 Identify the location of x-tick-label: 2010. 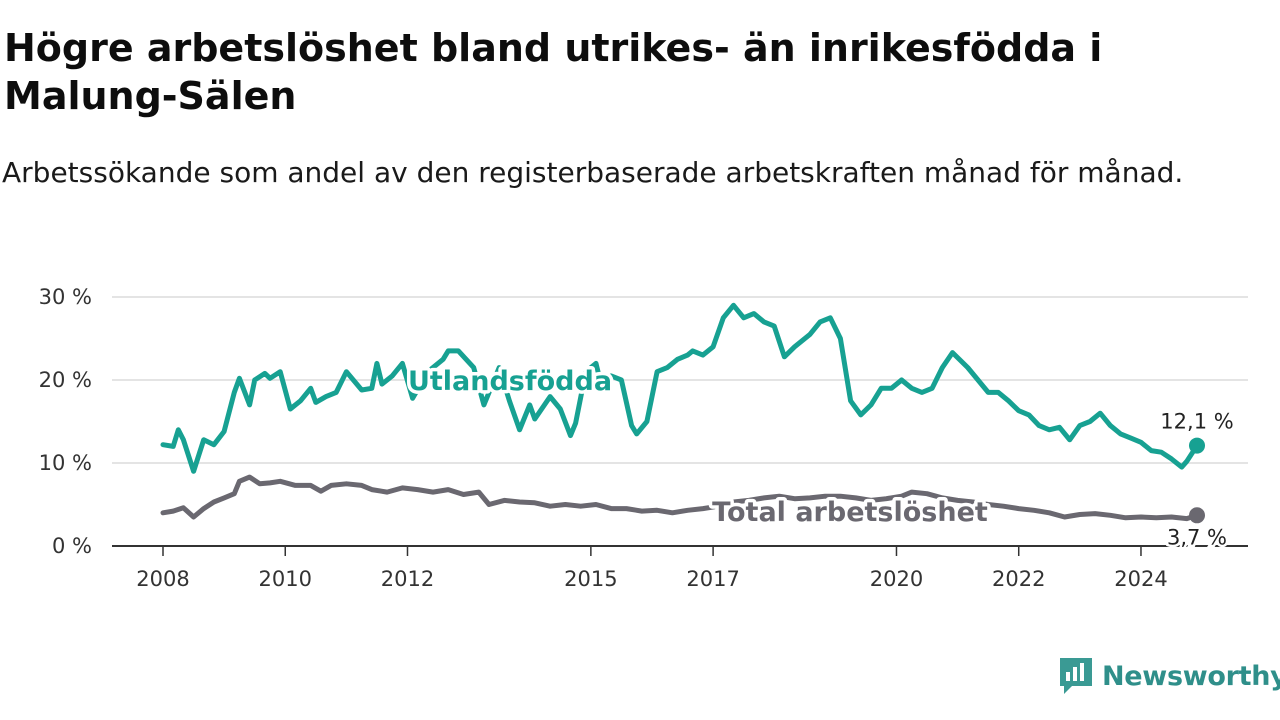
(285, 579).